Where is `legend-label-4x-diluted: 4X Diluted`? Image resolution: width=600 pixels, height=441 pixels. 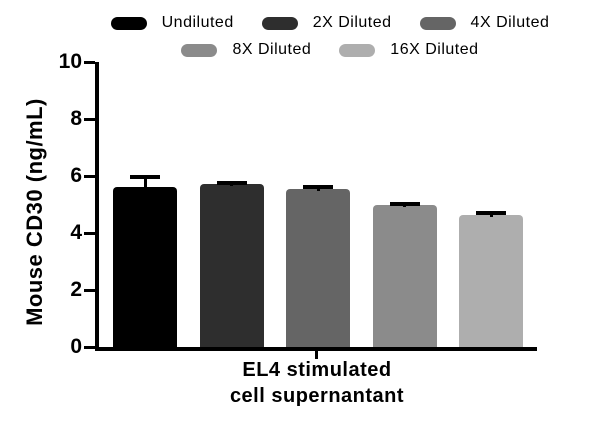
legend-label-4x-diluted: 4X Diluted is located at coordinates (510, 22).